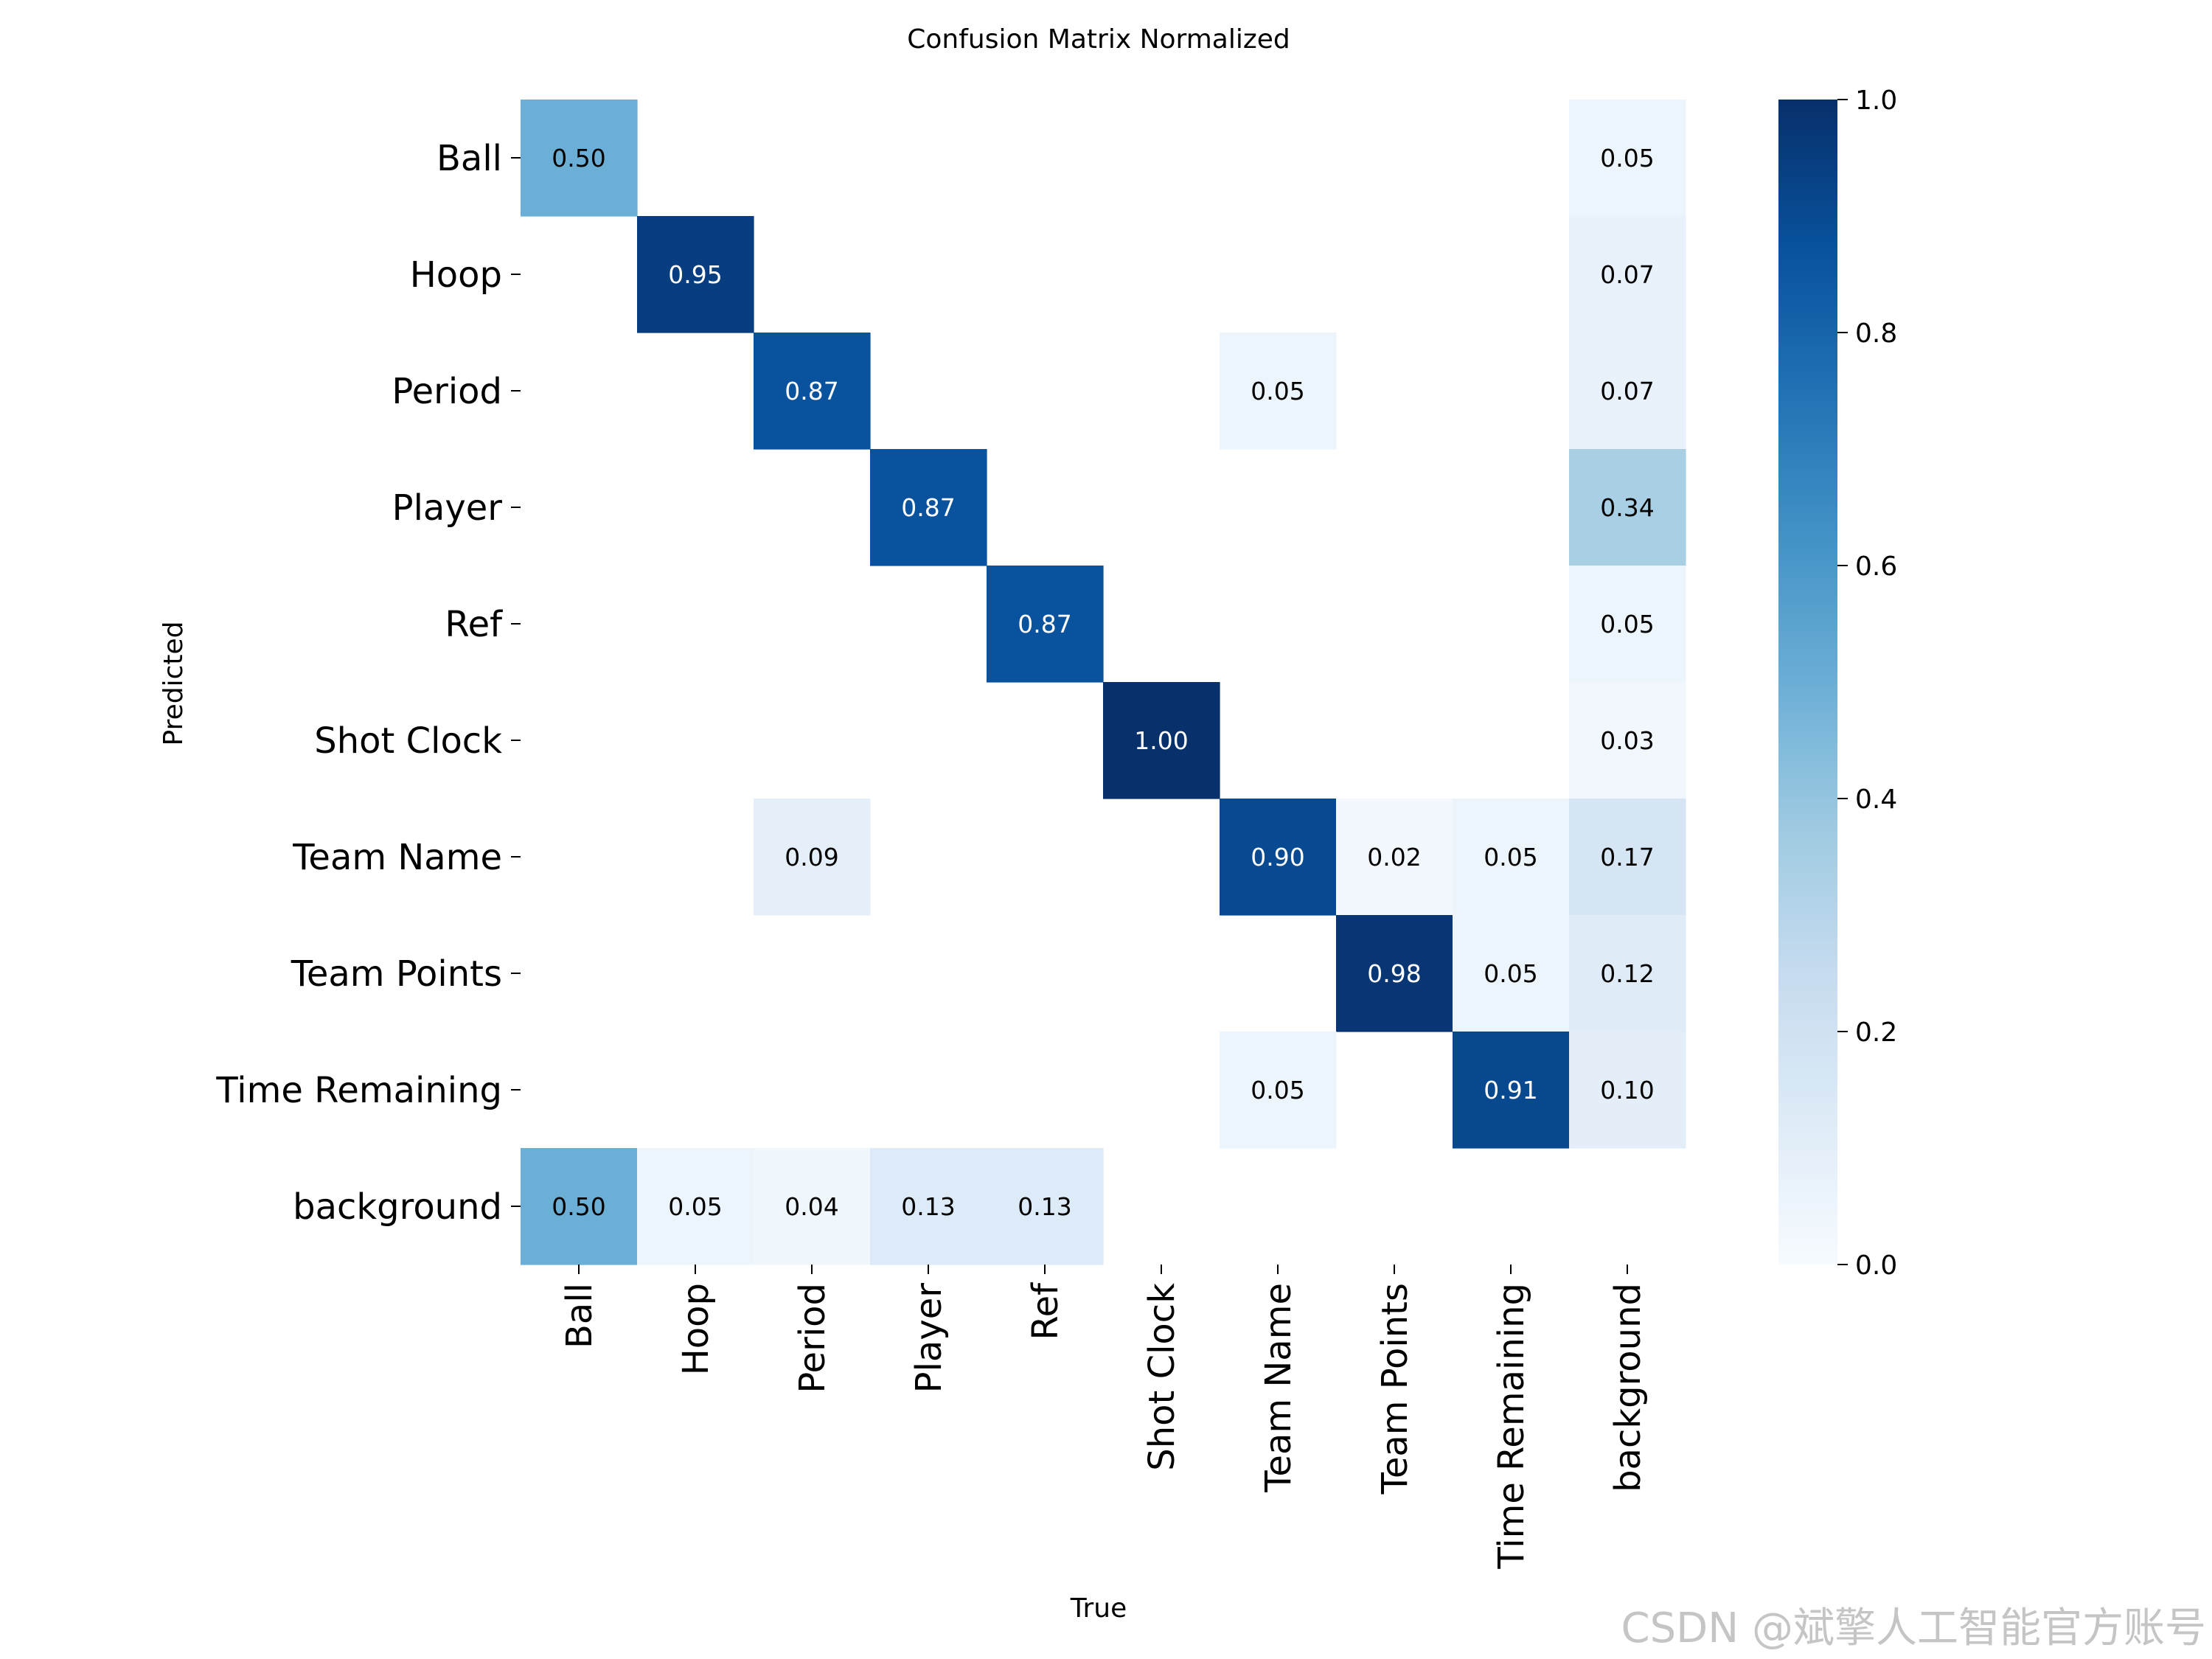 This screenshot has height=1659, width=2212. I want to click on cell-value-3-9: 0.34, so click(1627, 507).